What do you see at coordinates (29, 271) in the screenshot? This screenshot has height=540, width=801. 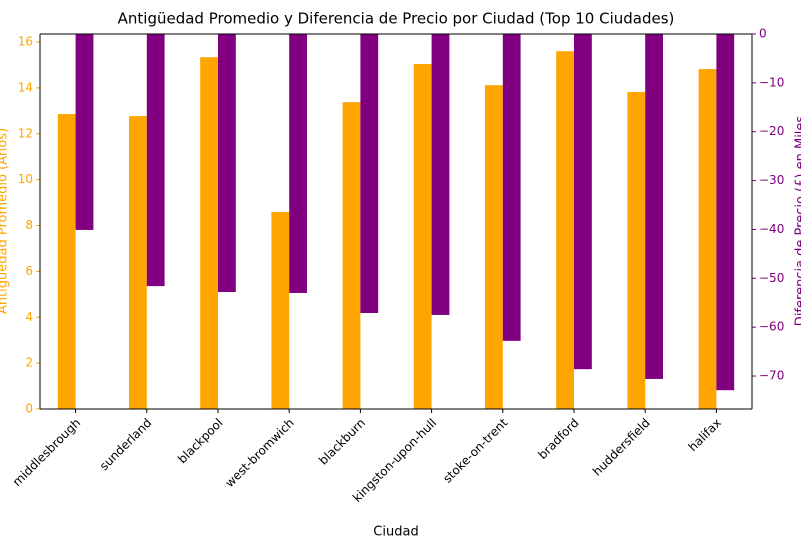 I see `y-tick-label: 6` at bounding box center [29, 271].